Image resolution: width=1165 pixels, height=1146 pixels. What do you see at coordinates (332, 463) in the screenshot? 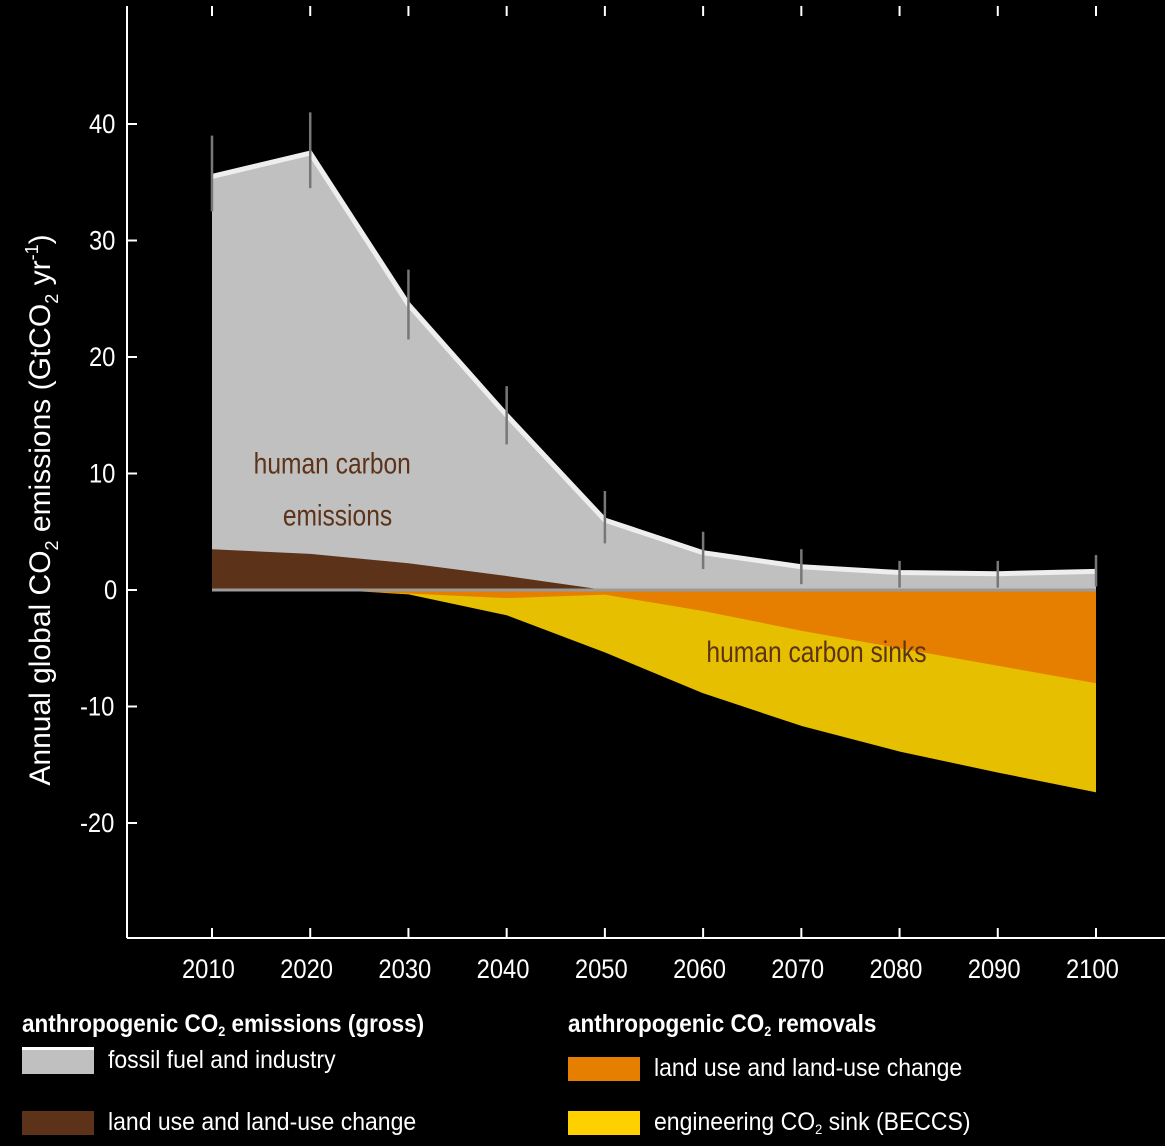
I see `annotation-text: human carbon` at bounding box center [332, 463].